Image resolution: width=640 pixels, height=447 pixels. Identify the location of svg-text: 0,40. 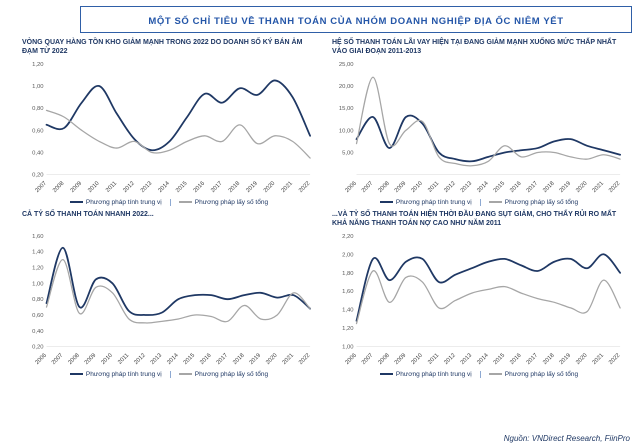
(38, 332).